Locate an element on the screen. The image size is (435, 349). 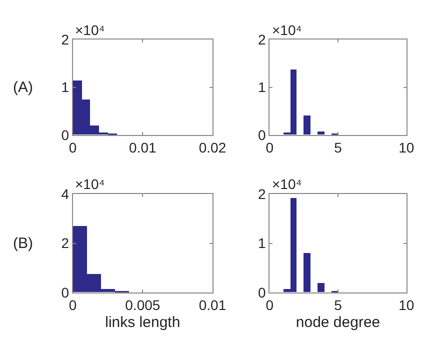
x-axis-title: node degree is located at coordinates (338, 323).